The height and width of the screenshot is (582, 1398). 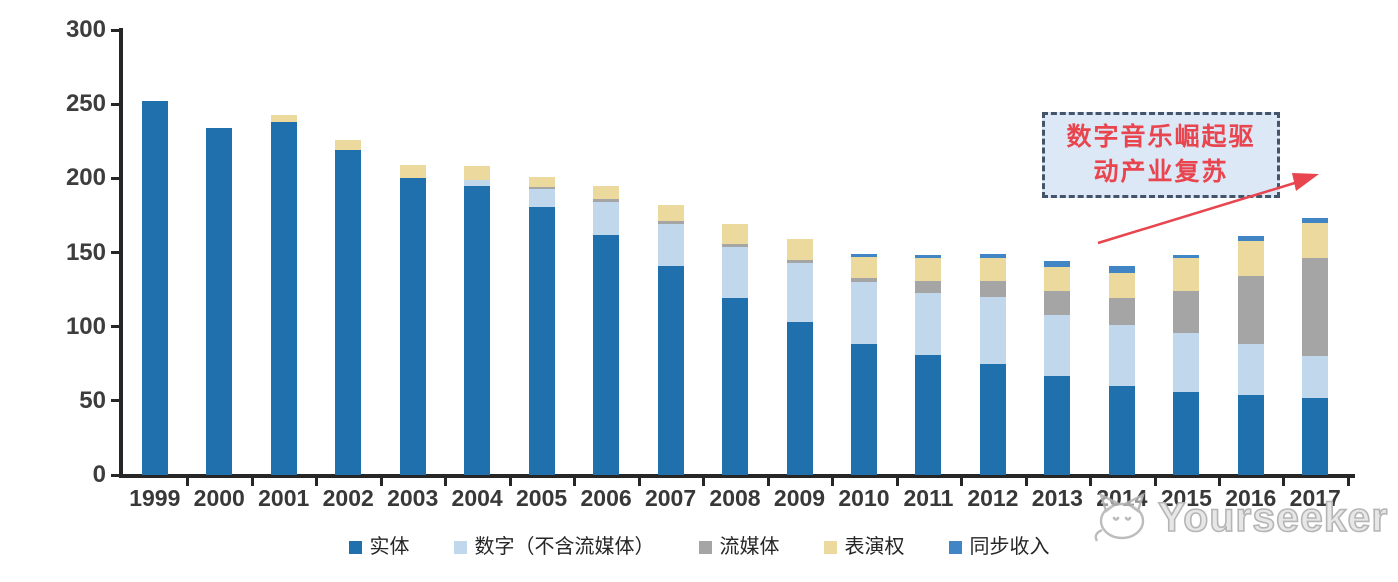 I want to click on legend-item: 表演权, so click(x=864, y=547).